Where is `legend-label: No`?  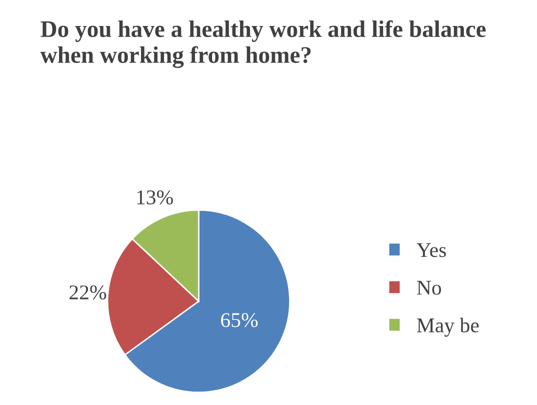
legend-label: No is located at coordinates (429, 287).